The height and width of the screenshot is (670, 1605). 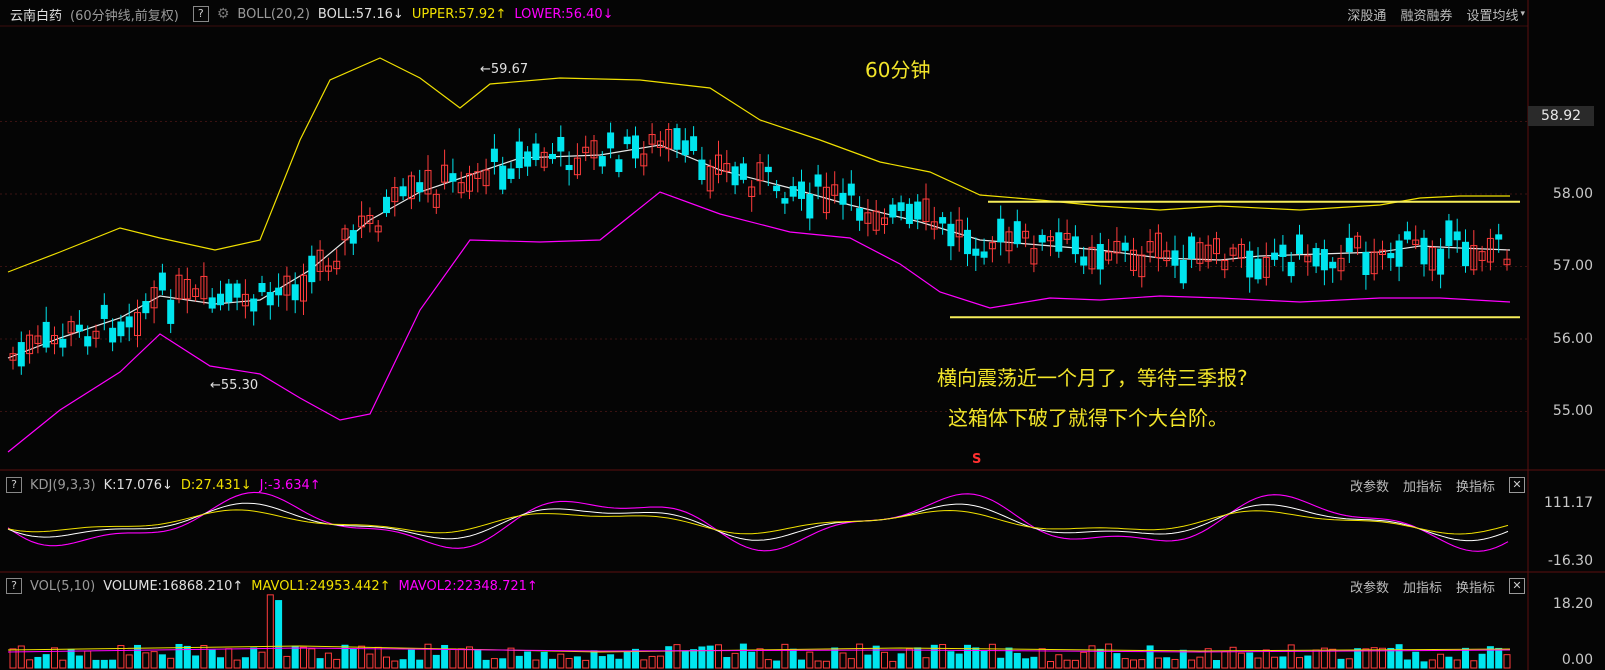 What do you see at coordinates (1572, 266) in the screenshot?
I see `price-tick: 57.00` at bounding box center [1572, 266].